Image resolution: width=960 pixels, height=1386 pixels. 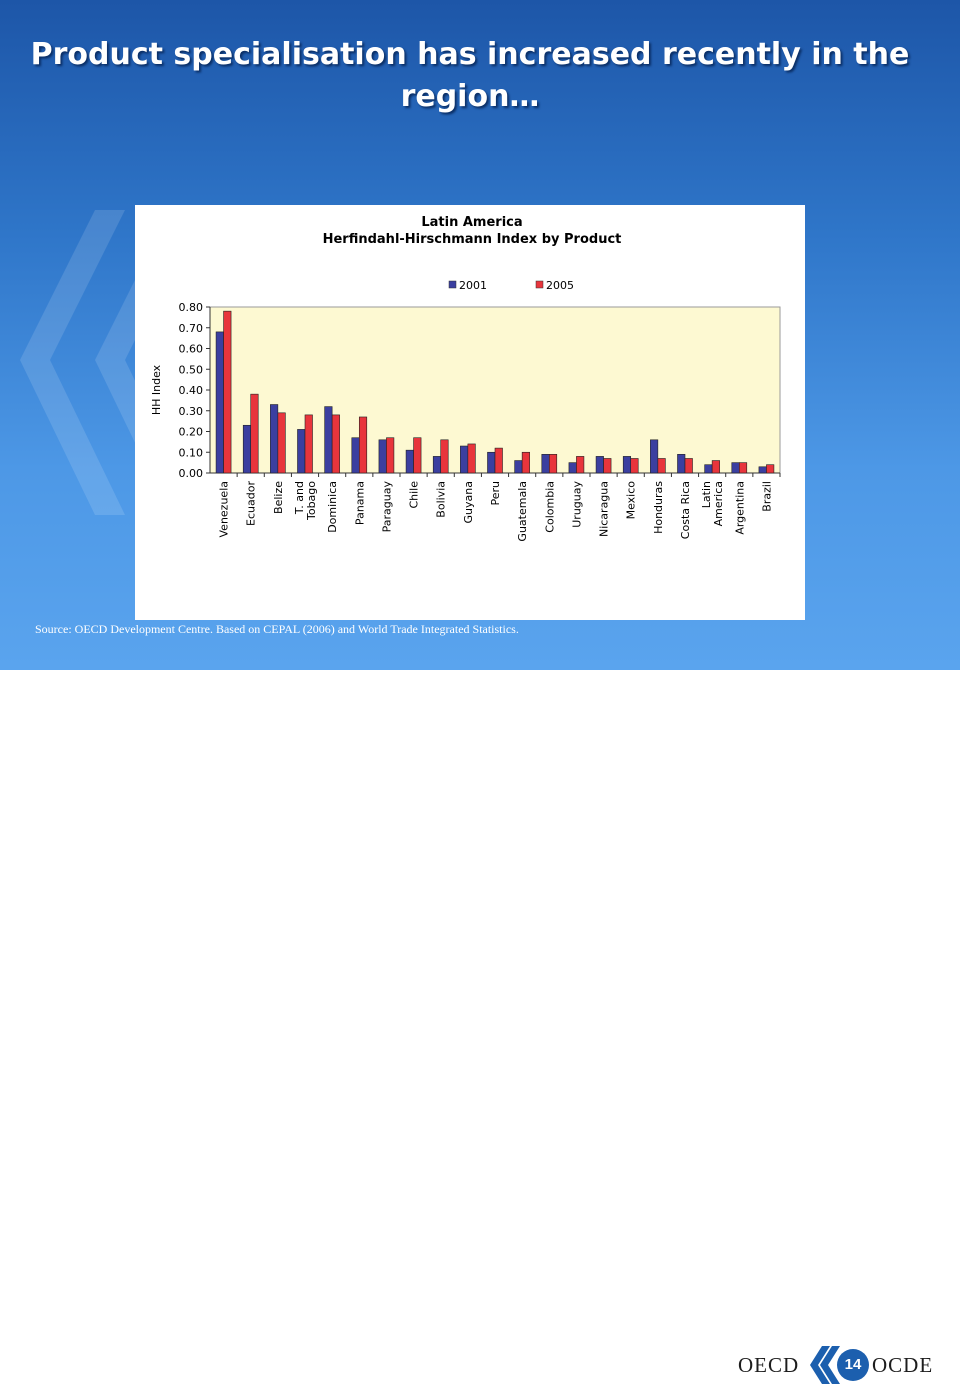 I want to click on x-category-label: Dominica, so click(x=332, y=507).